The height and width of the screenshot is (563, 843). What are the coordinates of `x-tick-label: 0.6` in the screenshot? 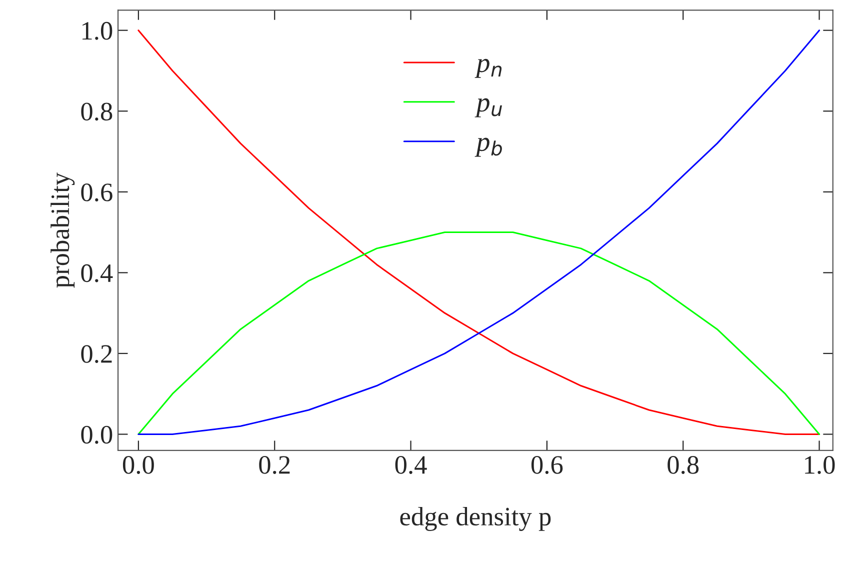 It's located at (547, 465).